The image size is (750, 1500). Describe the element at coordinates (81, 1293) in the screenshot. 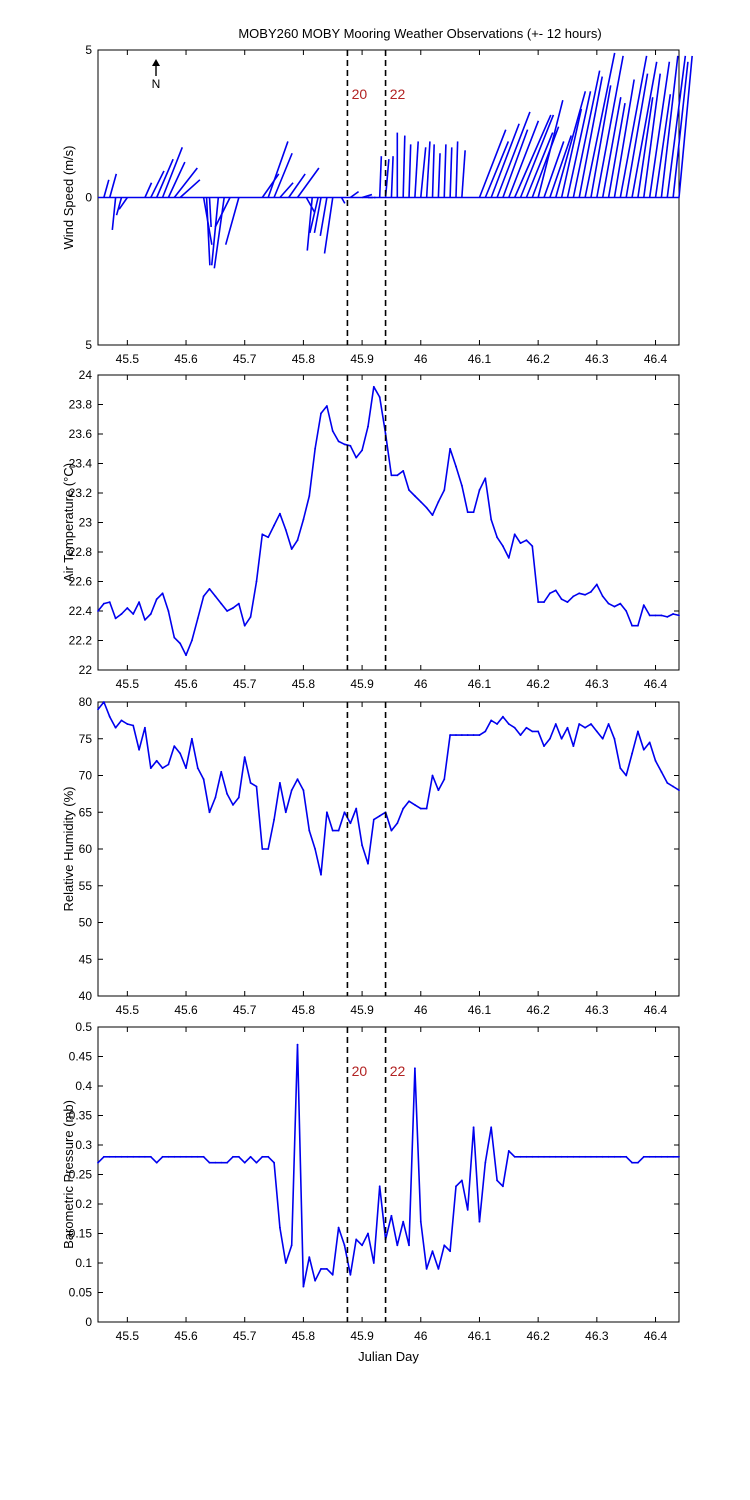

I see `y-tick-label: 0.05` at that location.